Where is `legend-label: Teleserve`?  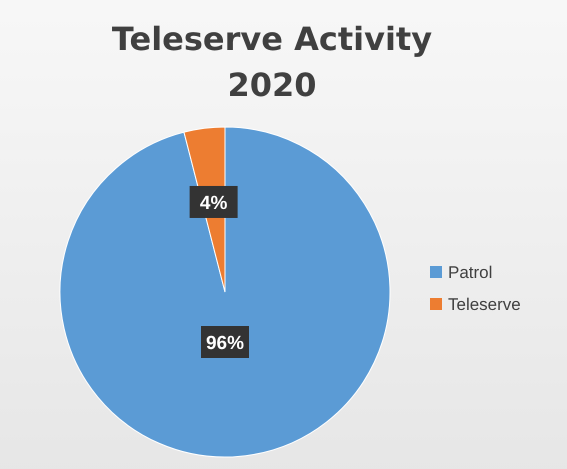 legend-label: Teleserve is located at coordinates (484, 304).